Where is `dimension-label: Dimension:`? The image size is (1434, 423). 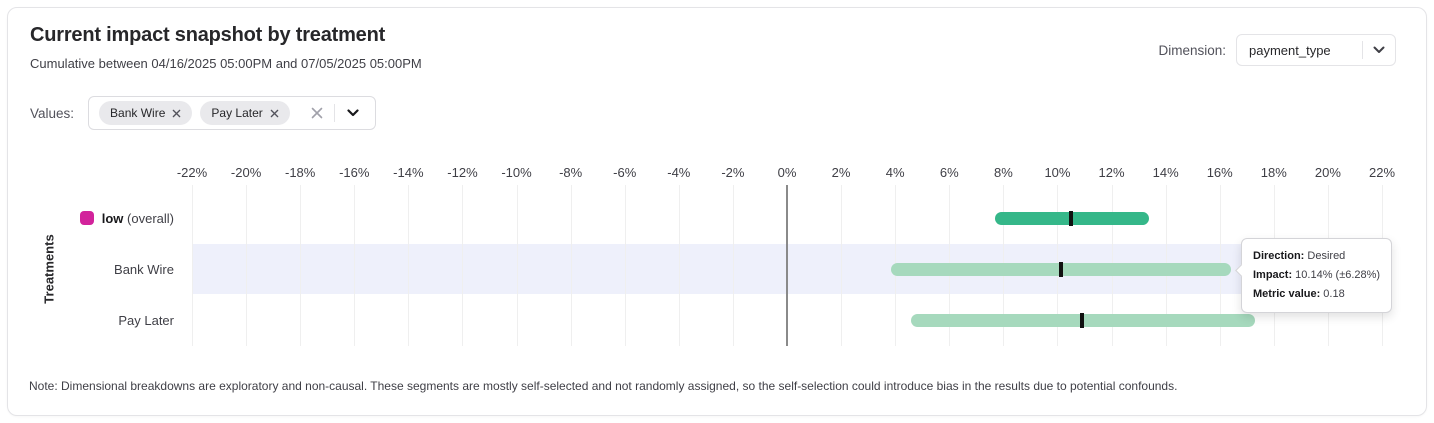
dimension-label: Dimension: is located at coordinates (1192, 50).